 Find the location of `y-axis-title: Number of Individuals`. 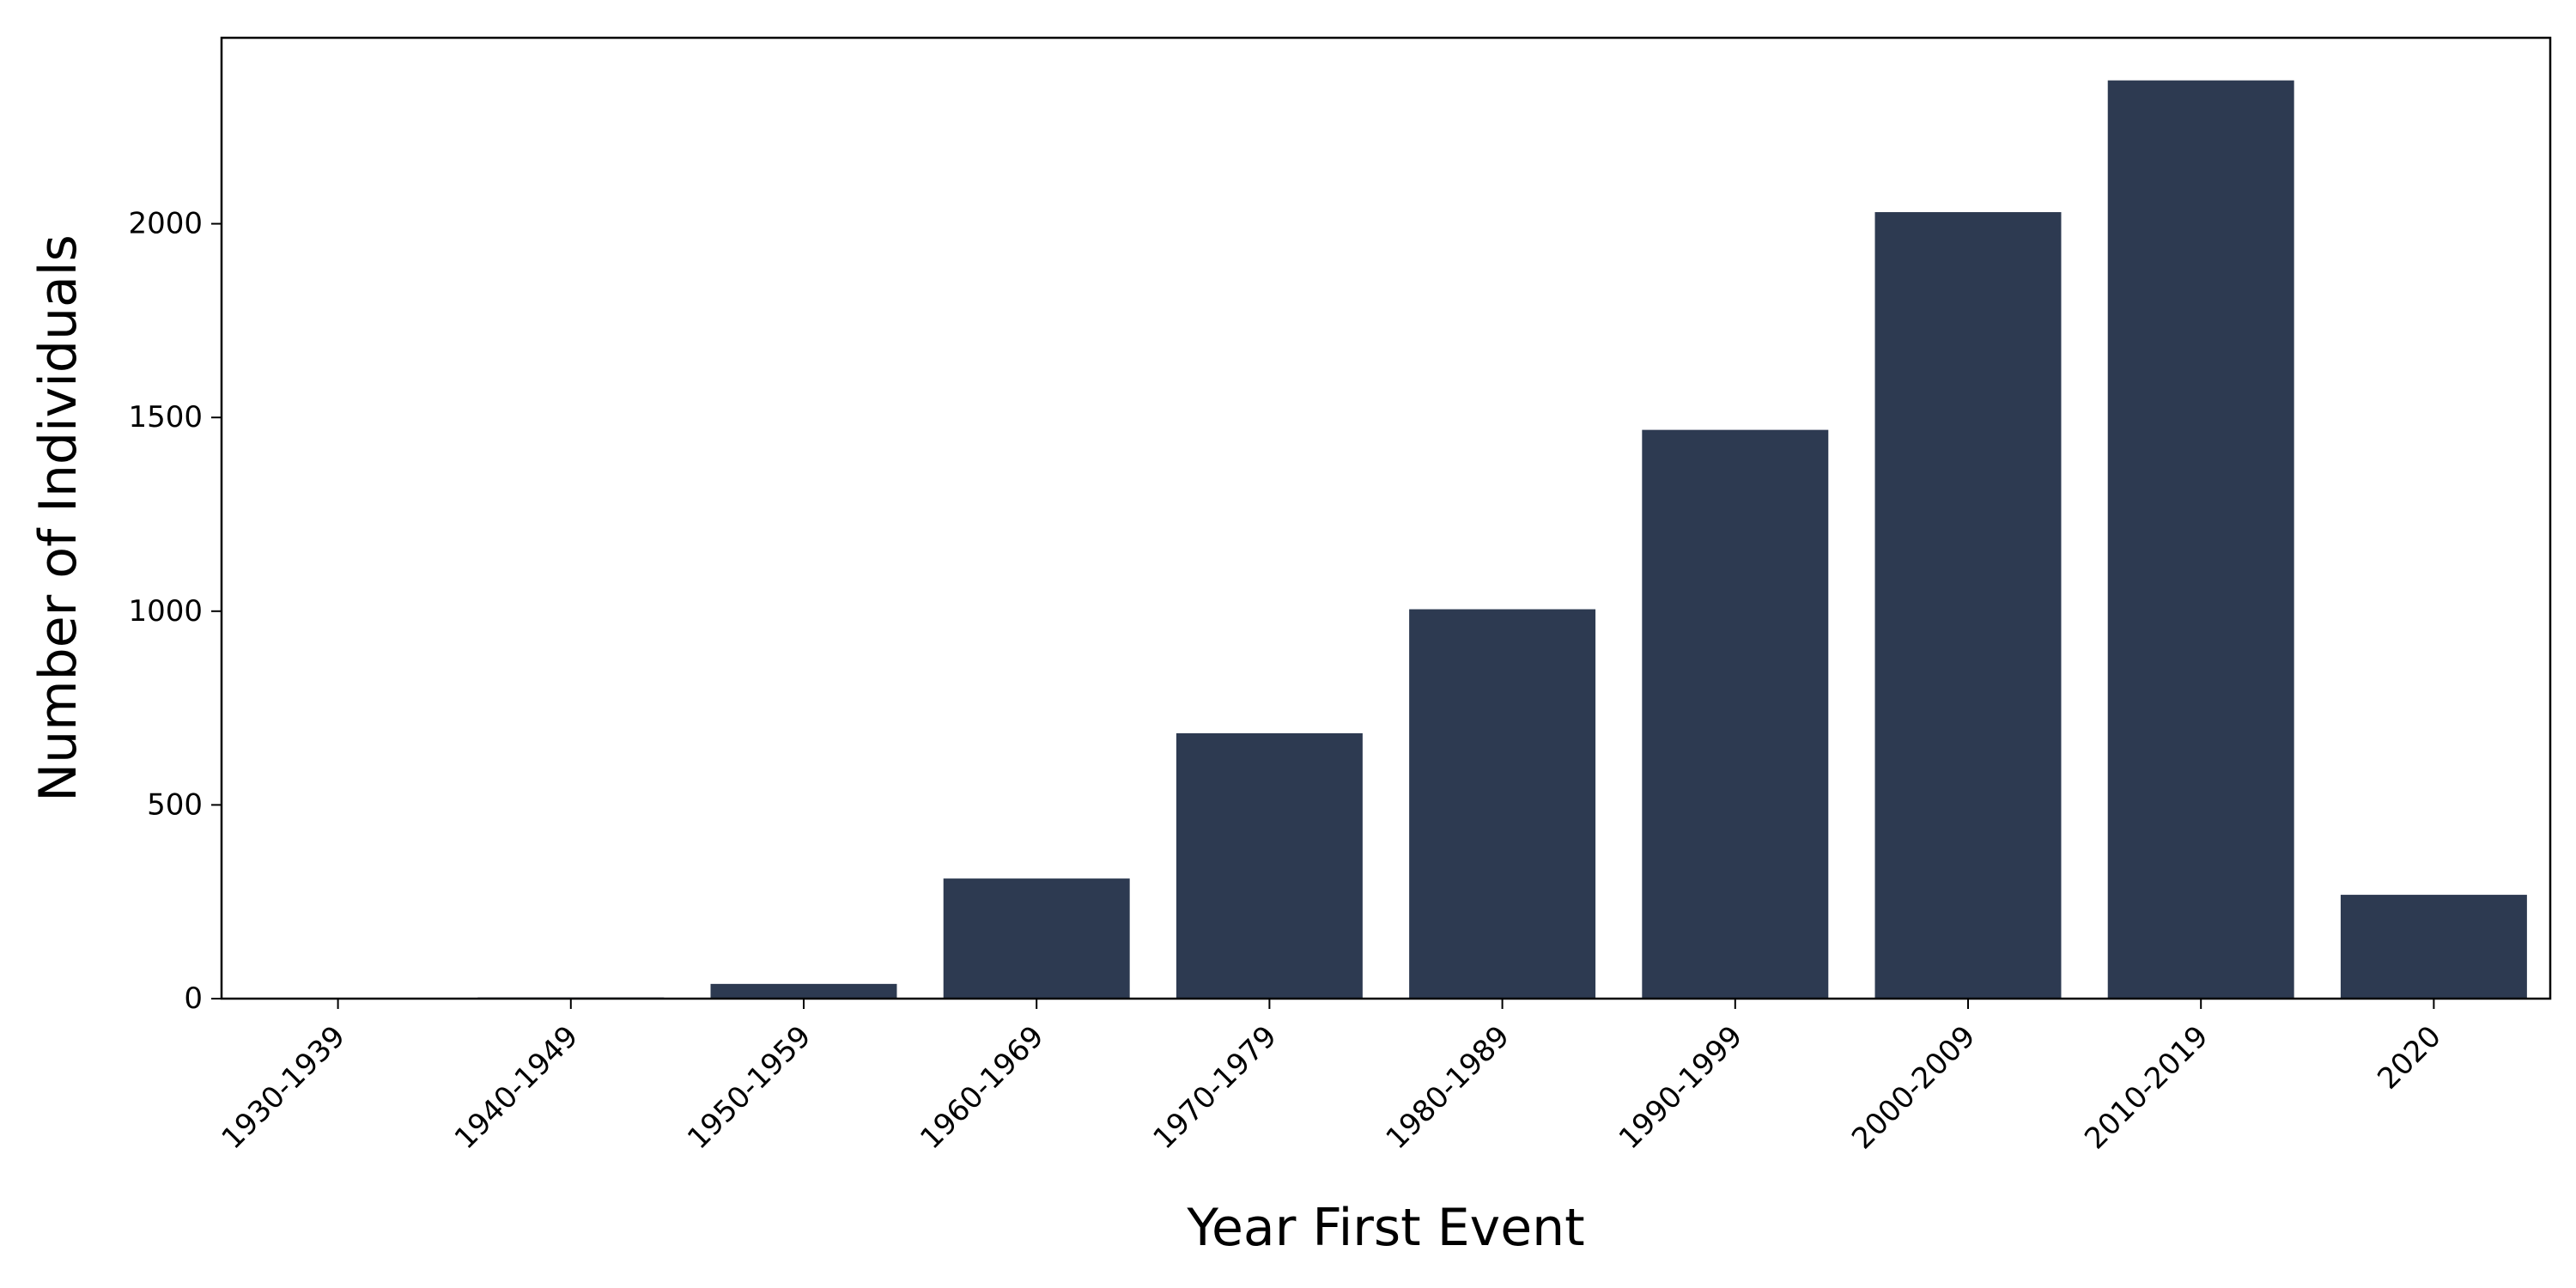

y-axis-title: Number of Individuals is located at coordinates (58, 517).